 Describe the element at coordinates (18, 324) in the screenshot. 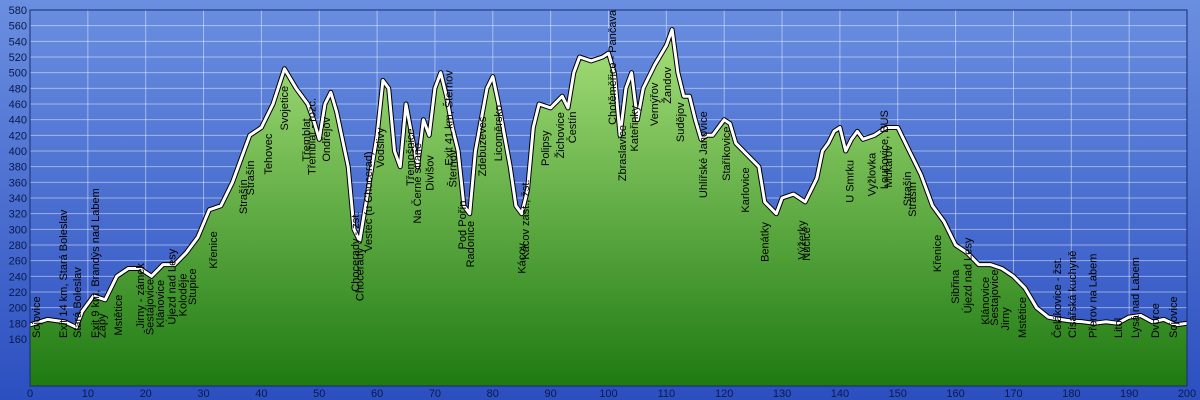

I see `y-tick-label: 180` at that location.